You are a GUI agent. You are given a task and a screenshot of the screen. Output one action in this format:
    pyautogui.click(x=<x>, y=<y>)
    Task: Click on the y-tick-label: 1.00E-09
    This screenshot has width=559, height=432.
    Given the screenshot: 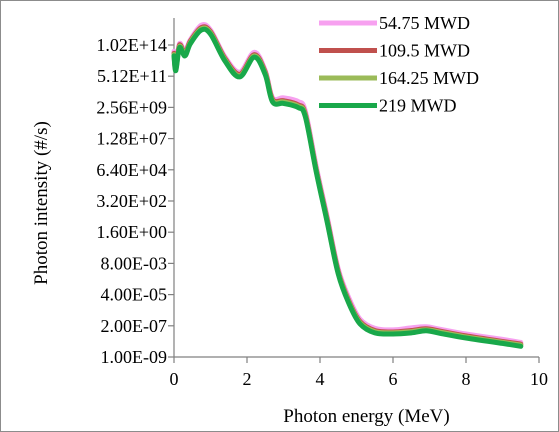 What is the action you would take?
    pyautogui.click(x=134, y=357)
    